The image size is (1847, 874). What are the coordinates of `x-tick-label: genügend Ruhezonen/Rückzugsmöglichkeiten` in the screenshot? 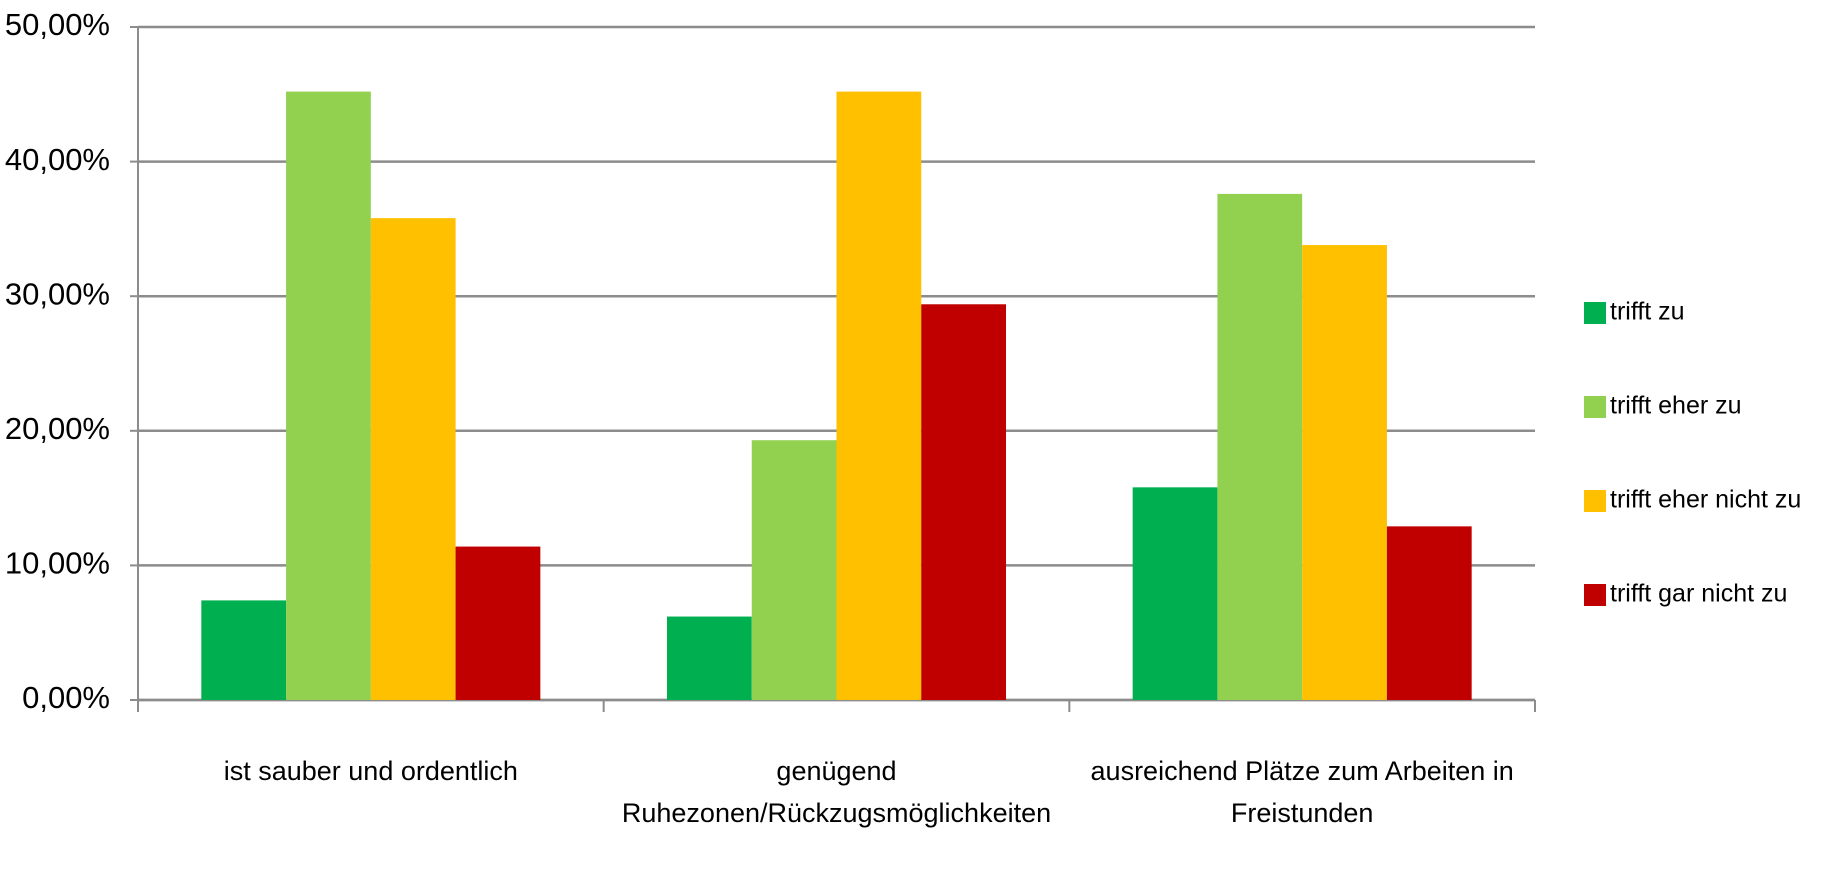 It's located at (836, 792).